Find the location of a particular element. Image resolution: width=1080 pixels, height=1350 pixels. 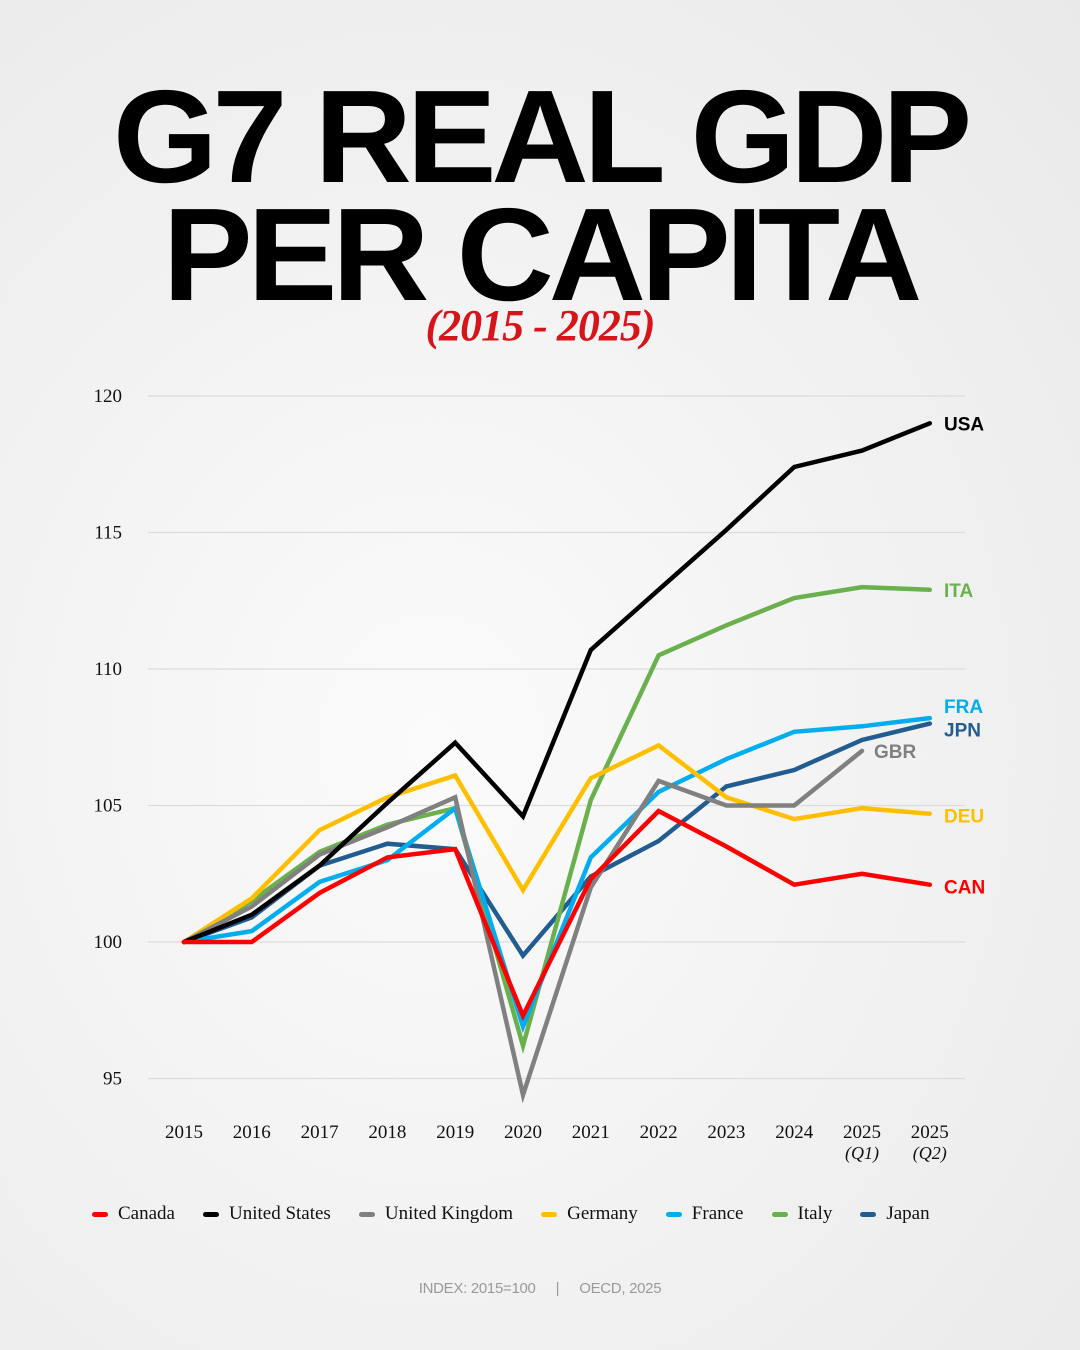

source-note: OECD, 2025 is located at coordinates (620, 1288).